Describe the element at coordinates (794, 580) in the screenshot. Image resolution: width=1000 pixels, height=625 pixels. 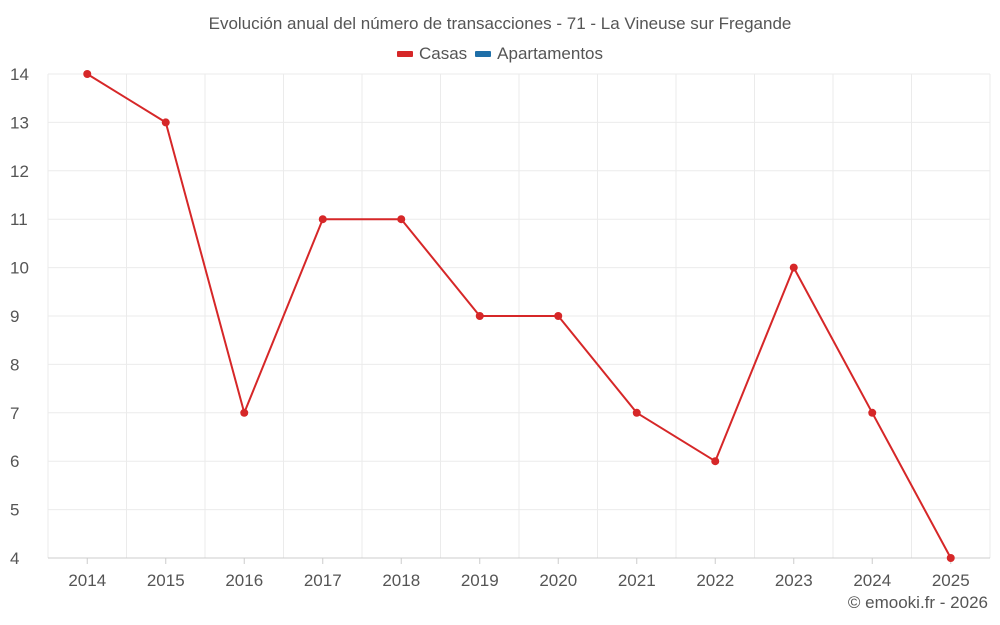
I see `x-tick-label: 2023` at that location.